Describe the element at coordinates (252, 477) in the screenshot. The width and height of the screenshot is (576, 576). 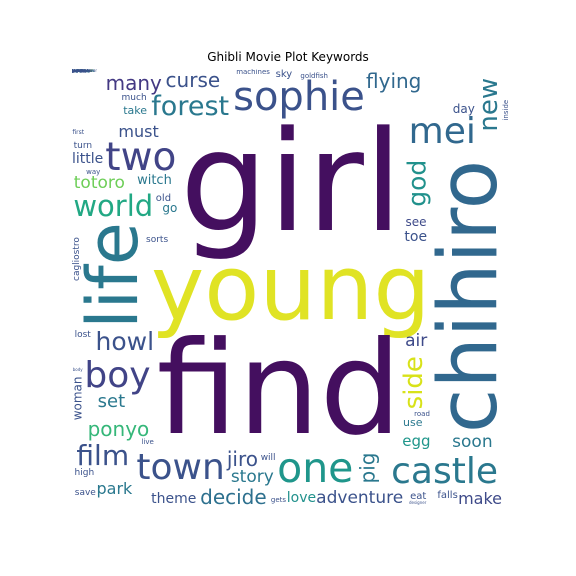
I see `word-story: story` at that location.